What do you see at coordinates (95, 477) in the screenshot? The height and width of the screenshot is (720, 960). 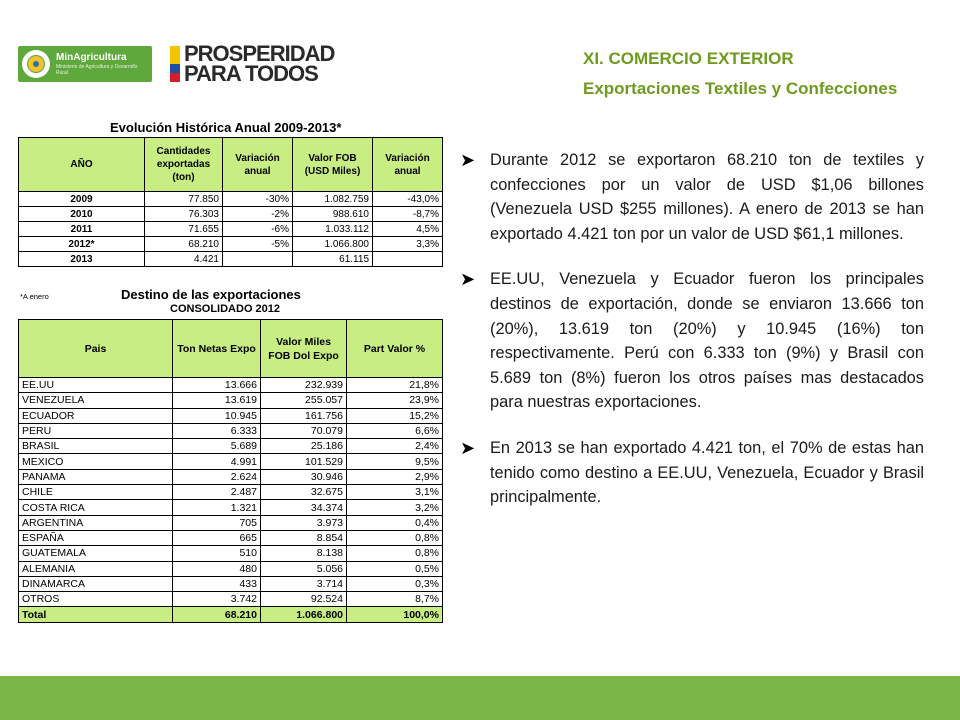 I see `country-cell: PANAMA` at bounding box center [95, 477].